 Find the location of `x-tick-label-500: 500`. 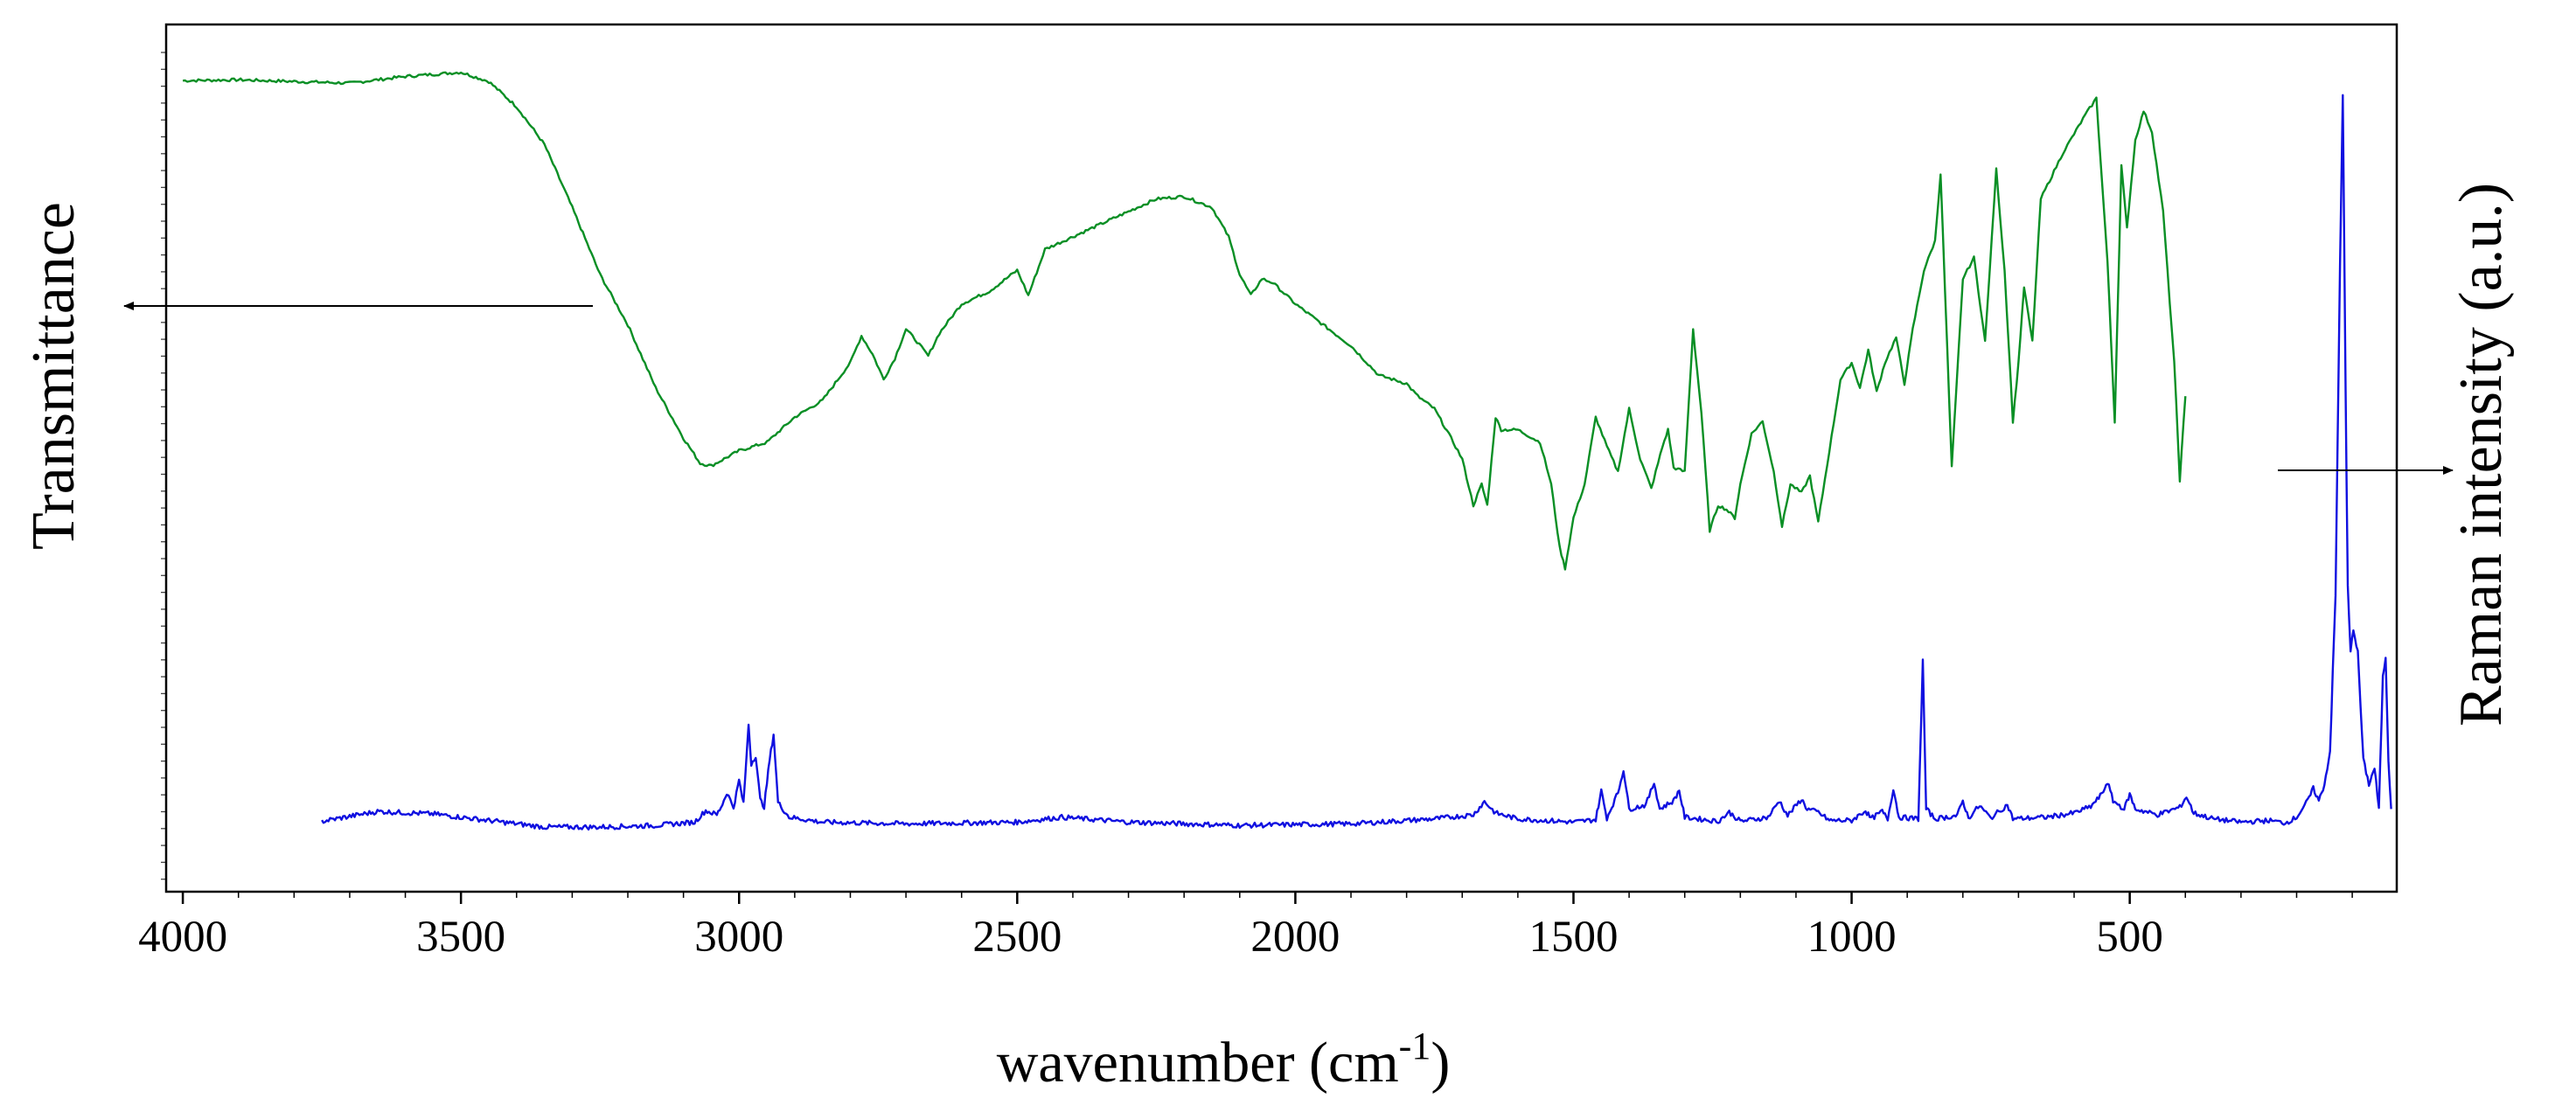

x-tick-label-500: 500 is located at coordinates (2129, 937).